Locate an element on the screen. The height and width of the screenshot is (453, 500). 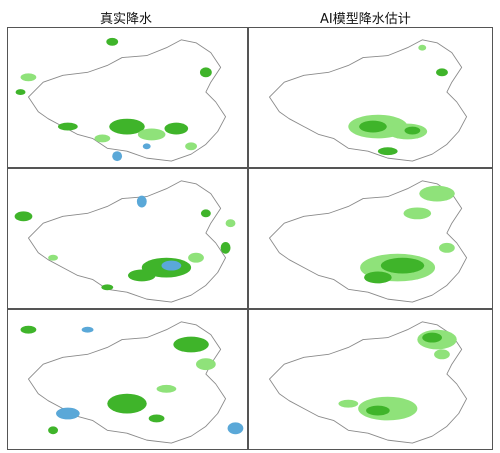
right-column-title: AI模型降水估计 is located at coordinates (365, 19).